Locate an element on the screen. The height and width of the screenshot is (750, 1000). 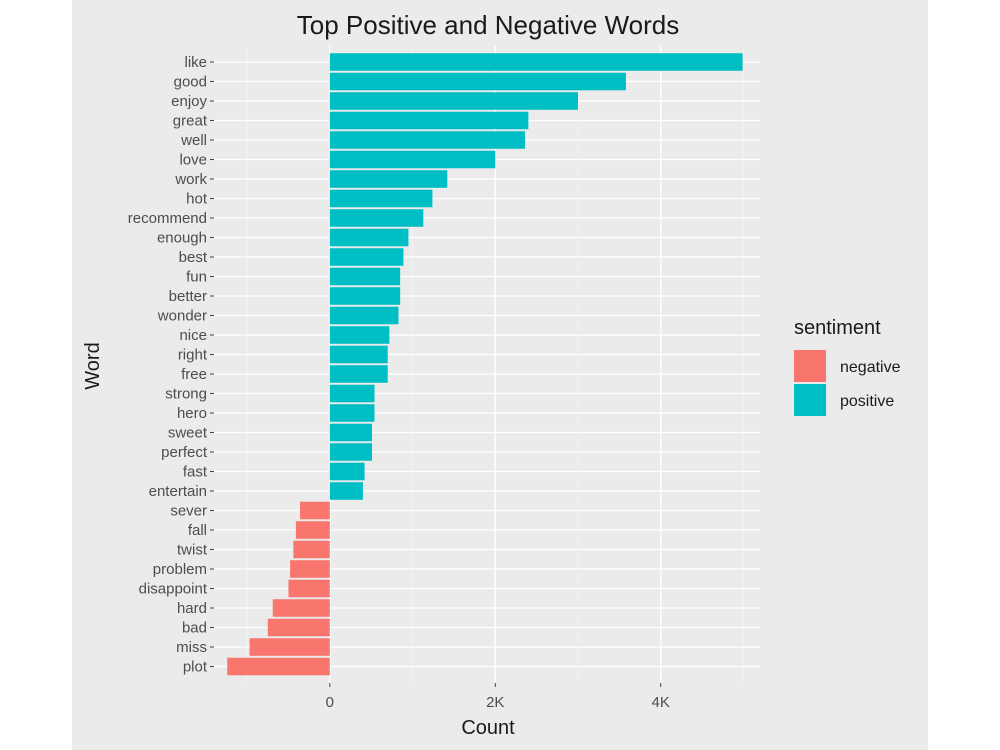
y-tick-label: free is located at coordinates (194, 374).